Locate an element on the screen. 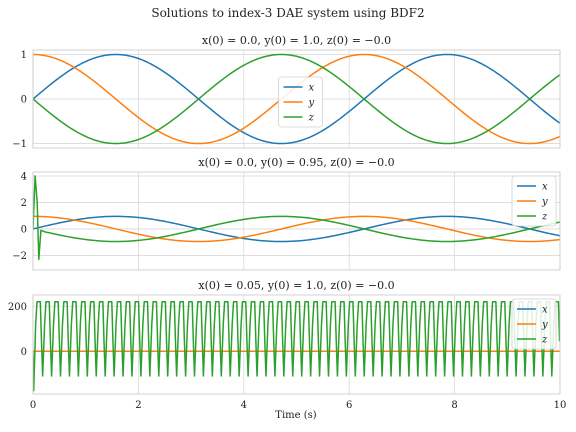  y-tick-label: −1 is located at coordinates (19, 144).